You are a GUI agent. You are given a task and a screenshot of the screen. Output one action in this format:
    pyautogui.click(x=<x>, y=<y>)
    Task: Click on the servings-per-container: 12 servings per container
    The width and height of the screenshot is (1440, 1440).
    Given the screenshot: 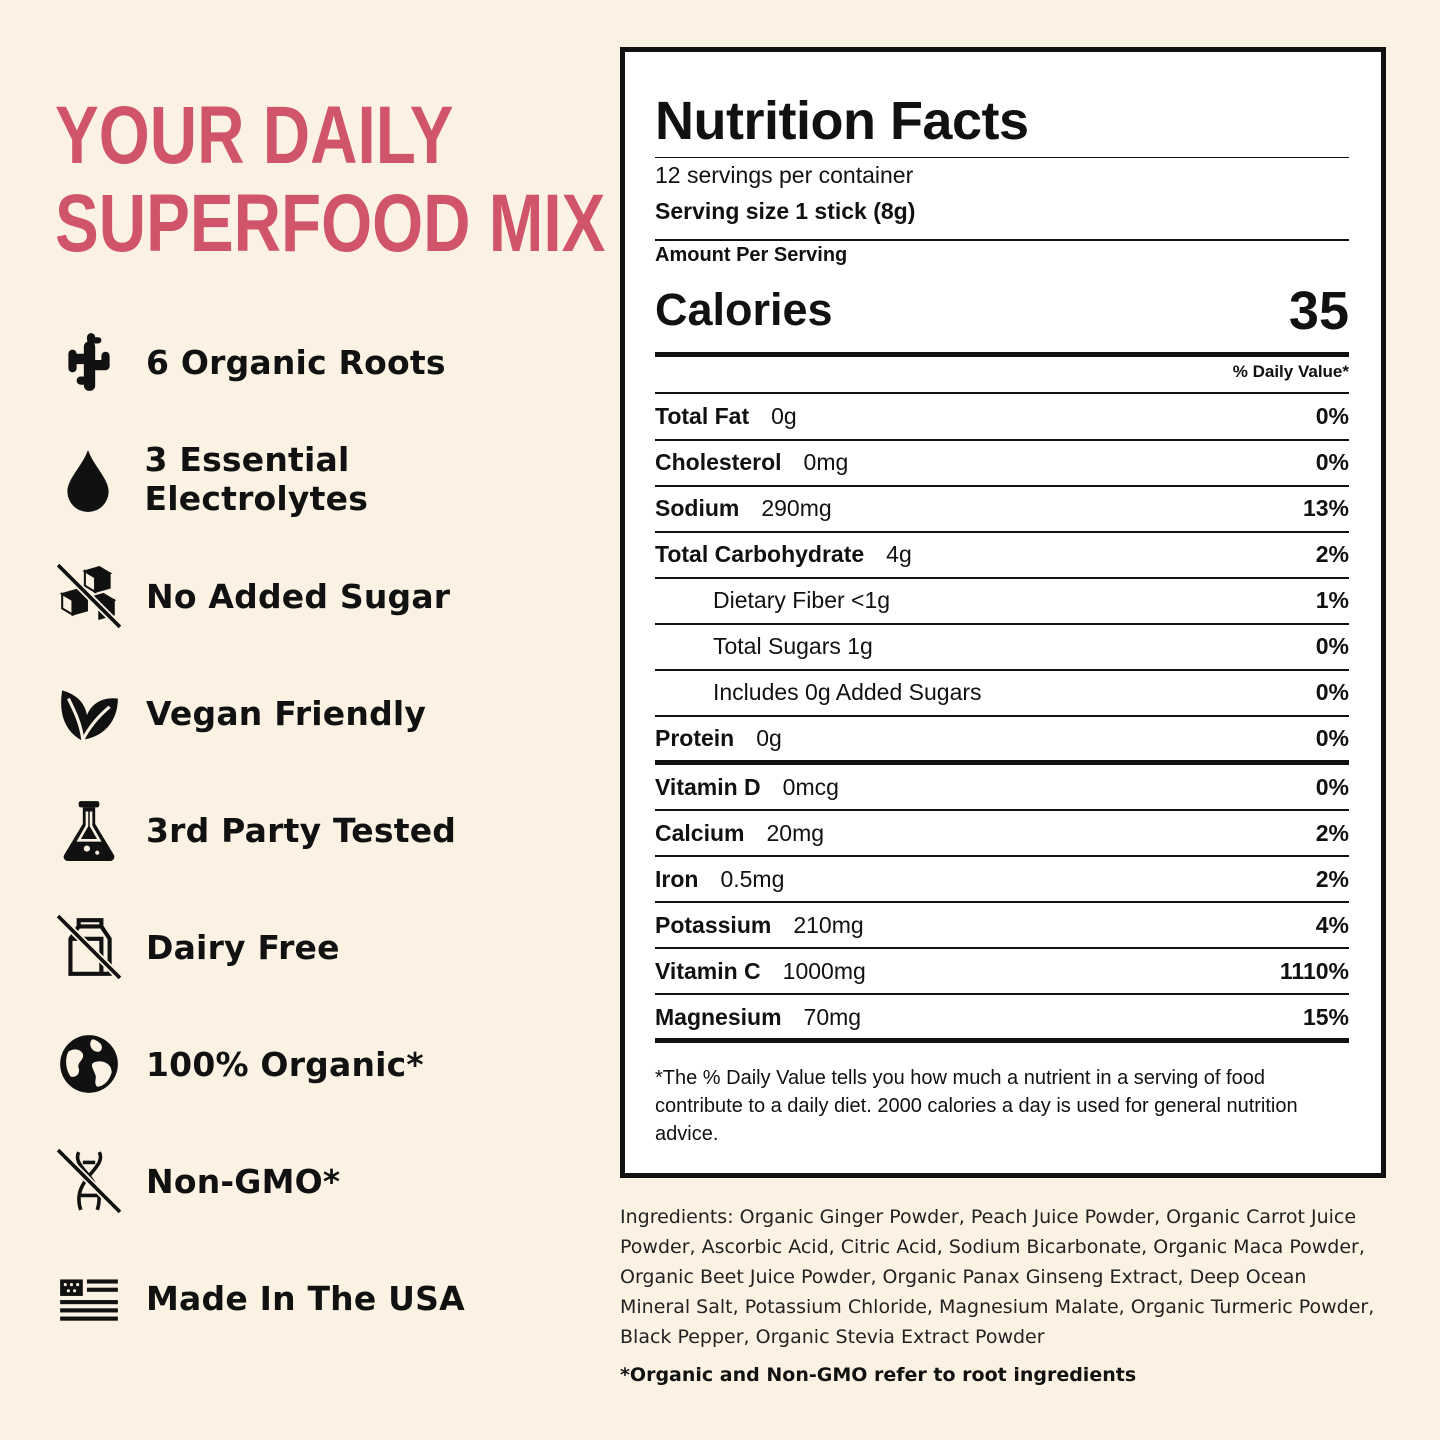 What is the action you would take?
    pyautogui.click(x=784, y=175)
    